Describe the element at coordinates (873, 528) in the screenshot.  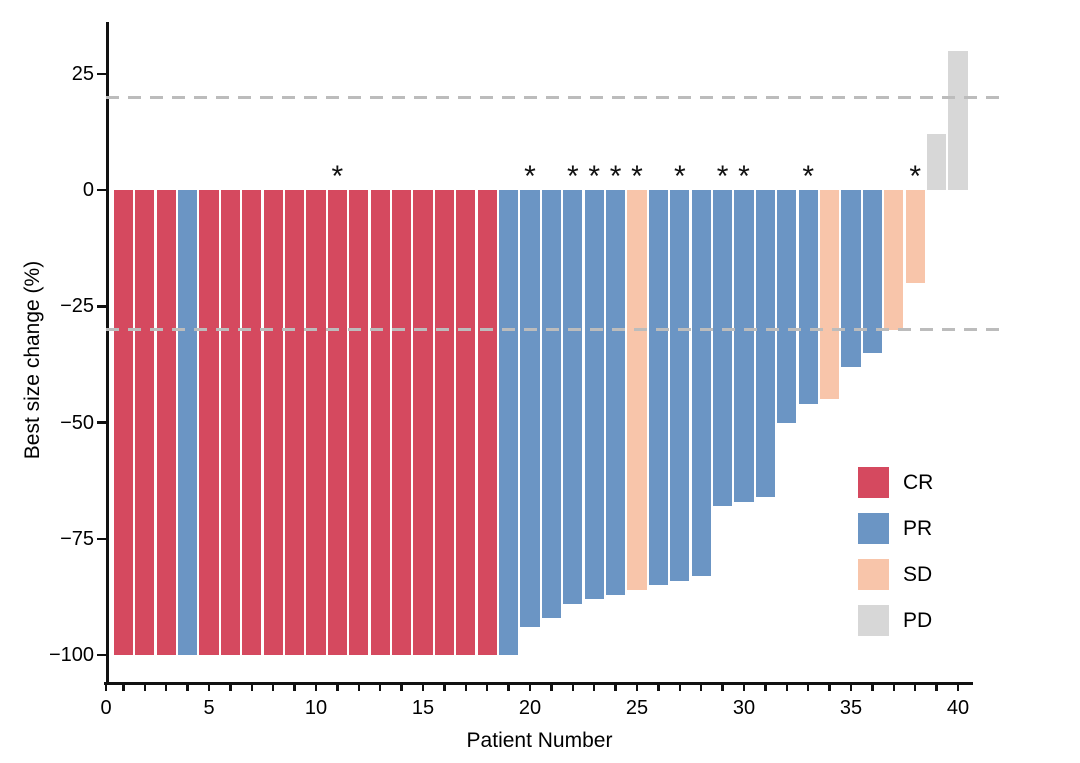
I see `legend-swatch-pr` at that location.